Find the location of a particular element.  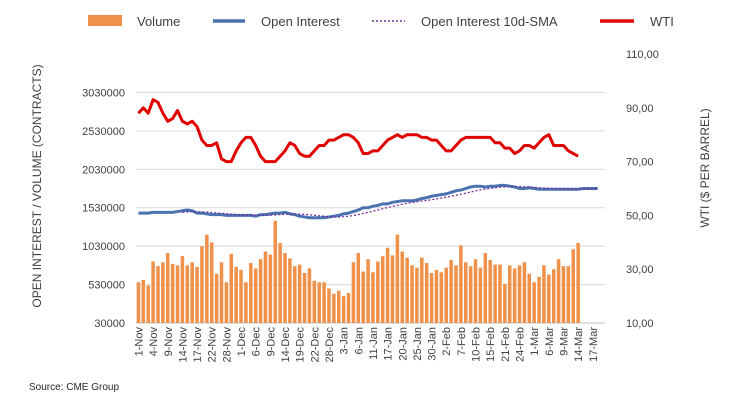

left-tick-label: 530000 is located at coordinates (106, 286).